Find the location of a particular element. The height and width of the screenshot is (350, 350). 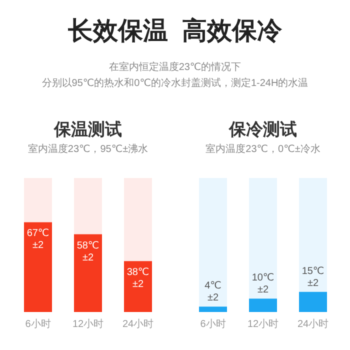

chart-title: 保冷测试 is located at coordinates (263, 130).